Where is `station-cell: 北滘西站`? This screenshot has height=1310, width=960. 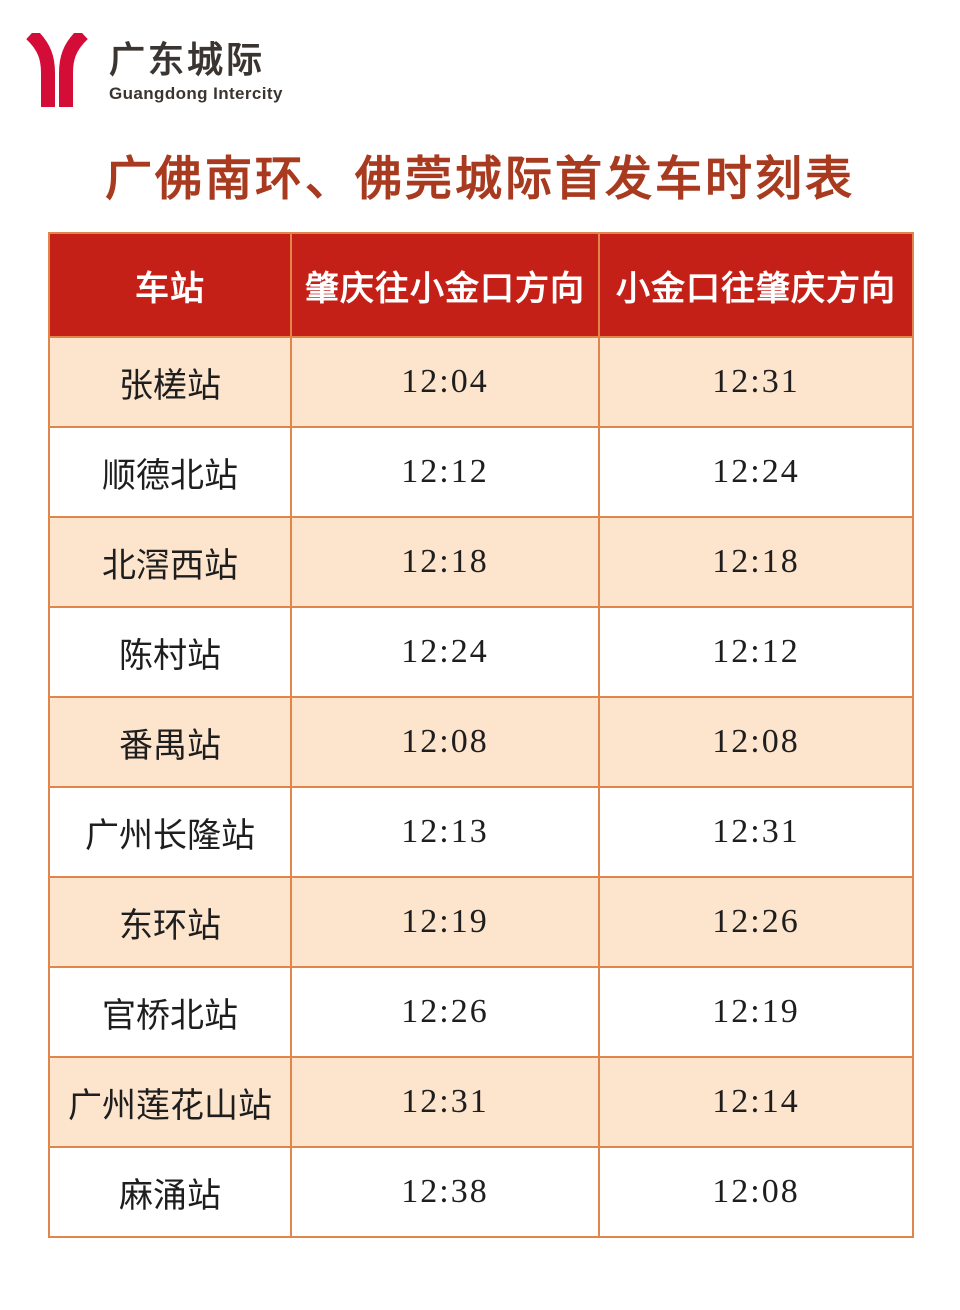 station-cell: 北滘西站 is located at coordinates (170, 562).